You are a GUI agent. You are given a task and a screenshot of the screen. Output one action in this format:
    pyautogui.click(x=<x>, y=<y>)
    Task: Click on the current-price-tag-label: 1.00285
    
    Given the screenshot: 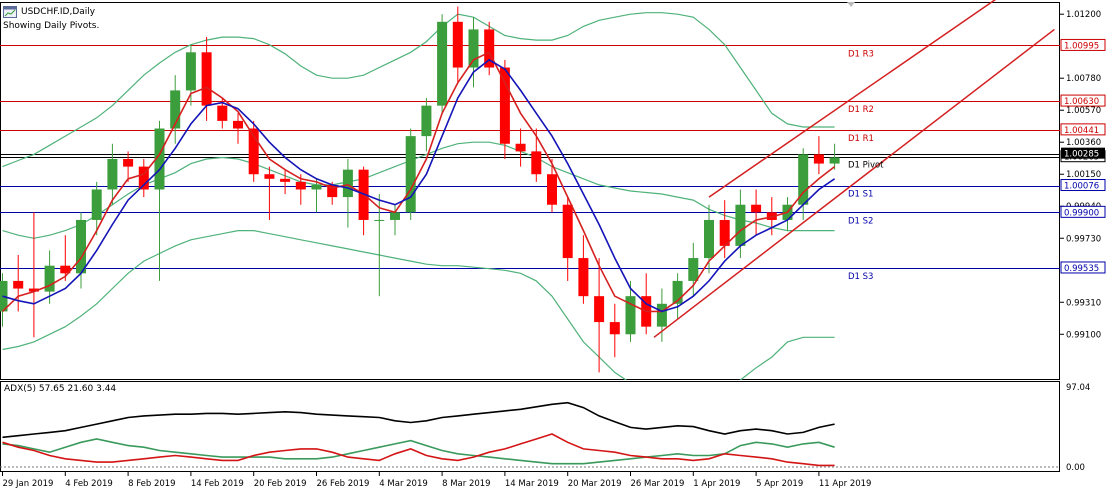 What is the action you would take?
    pyautogui.click(x=1081, y=155)
    